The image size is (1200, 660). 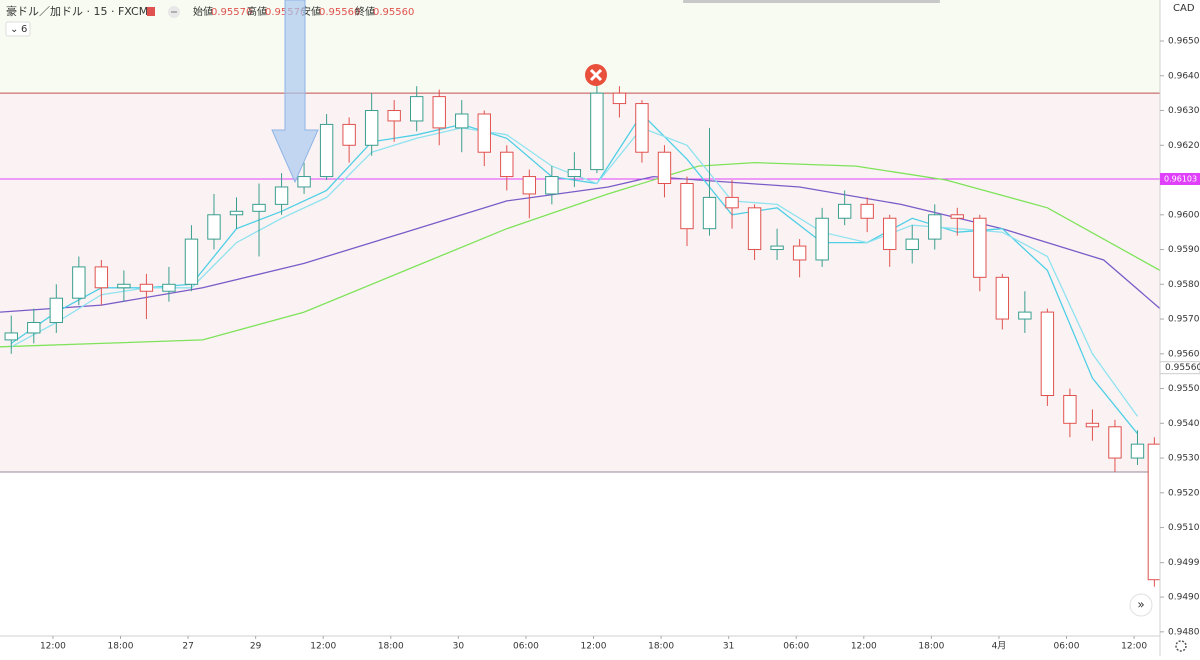 I want to click on ohlc-value: 0.95570, so click(x=231, y=12).